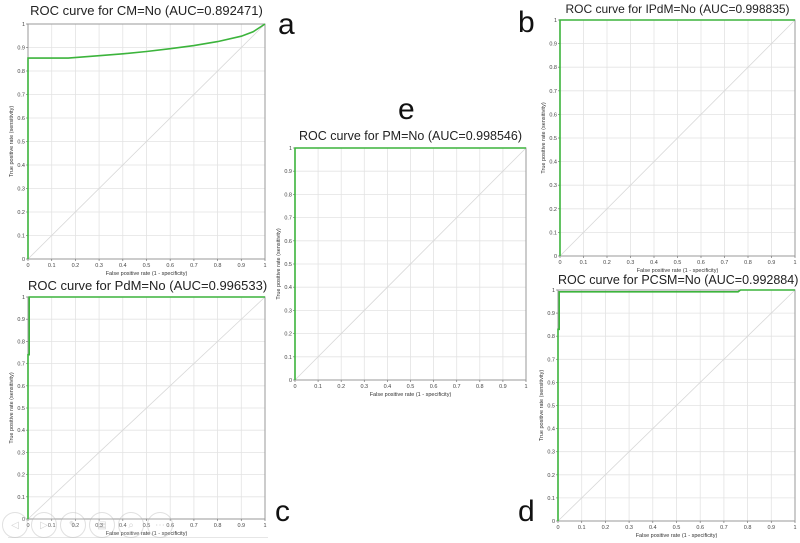  I want to click on chart-title-d: ROC curve for PCSM=No (AUC=0.992884), so click(678, 280).